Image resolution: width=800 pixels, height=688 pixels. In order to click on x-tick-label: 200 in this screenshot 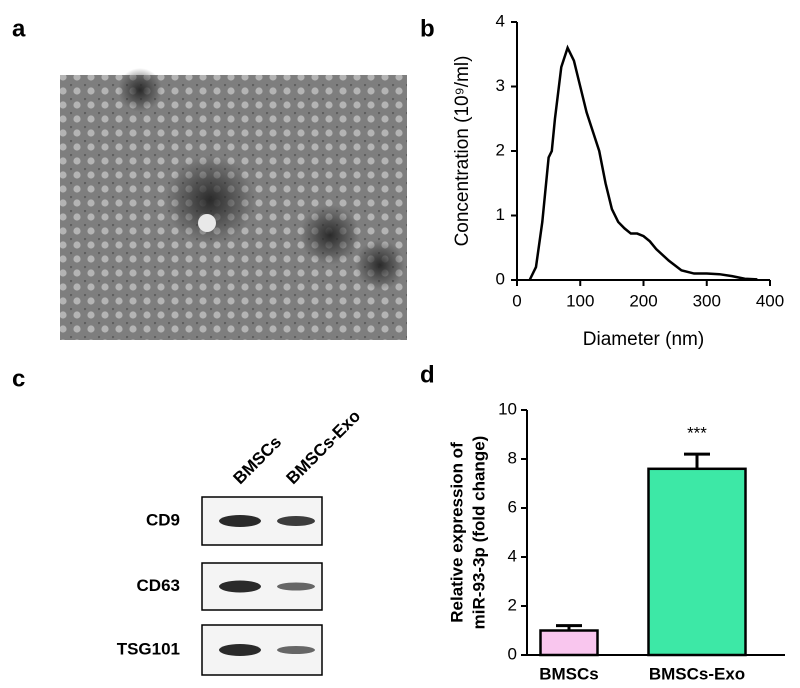, I will do `click(643, 300)`.